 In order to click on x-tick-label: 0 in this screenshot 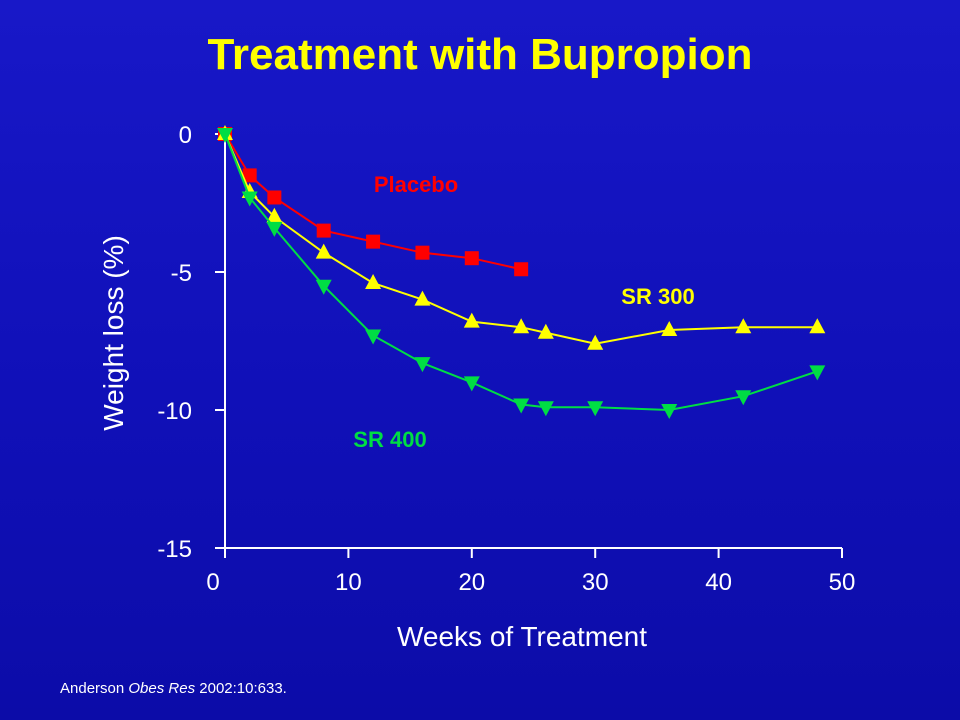, I will do `click(212, 582)`.